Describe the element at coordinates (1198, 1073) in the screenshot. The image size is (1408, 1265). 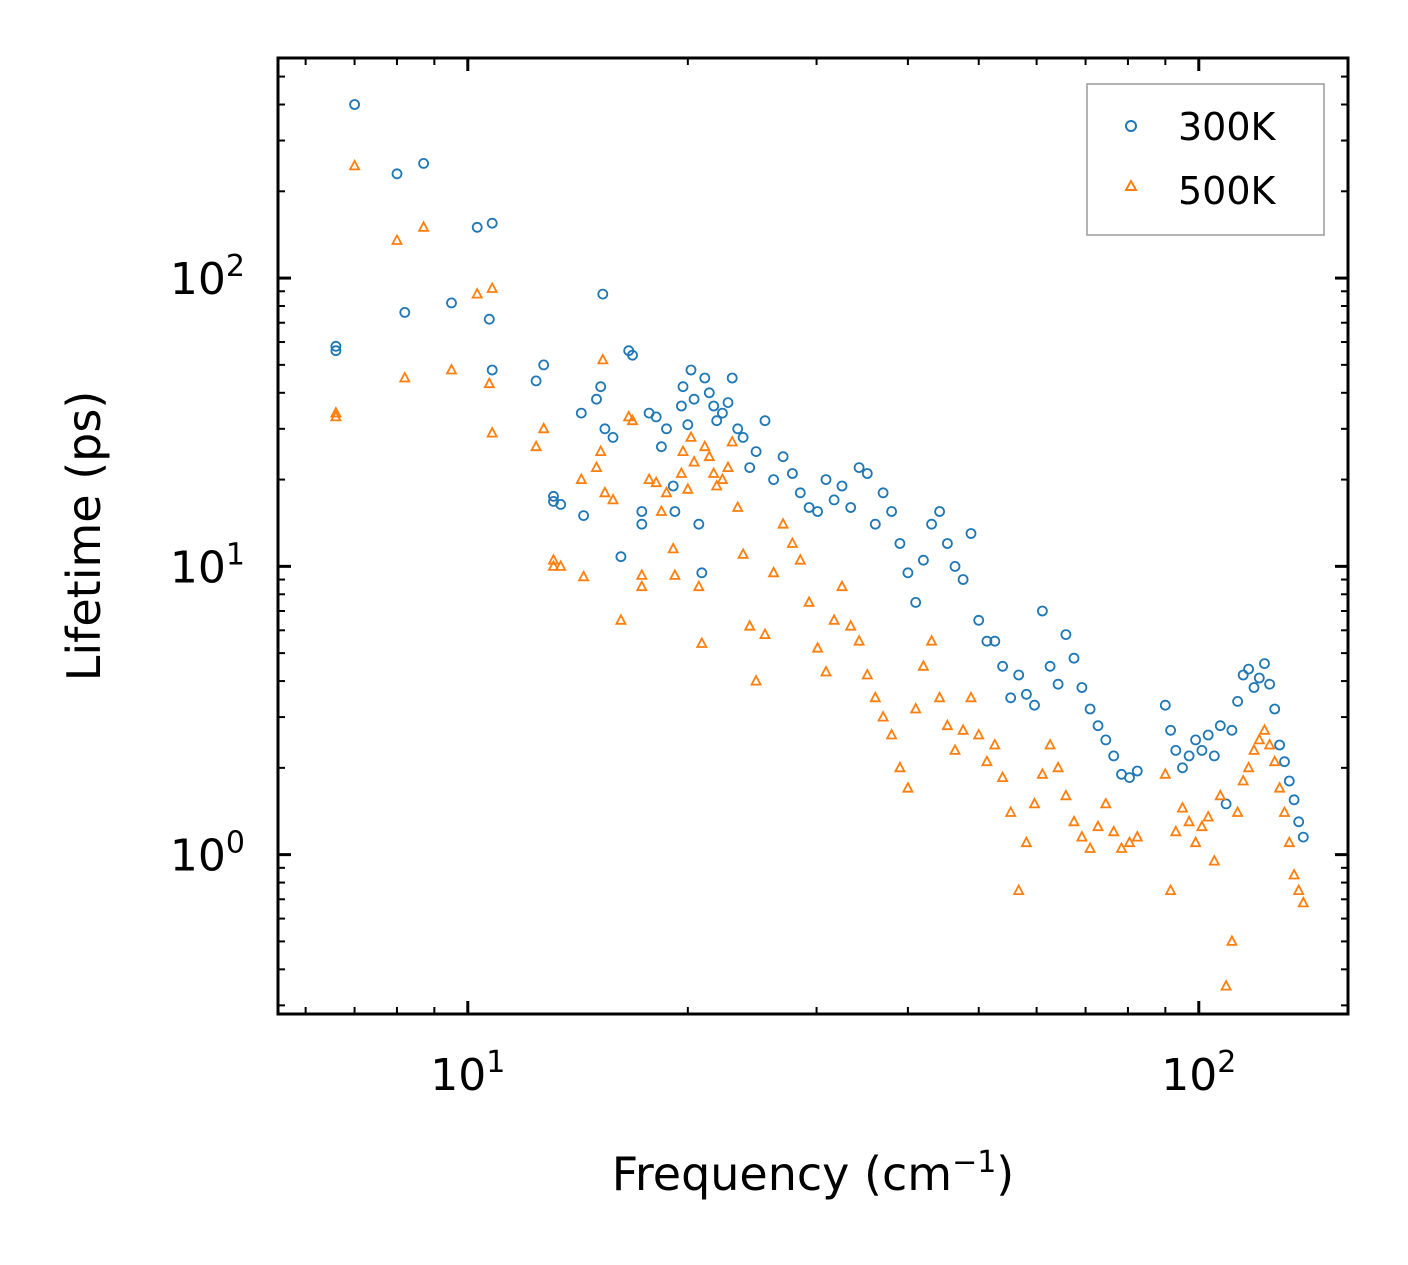
I see `x-tick-label: 102` at that location.